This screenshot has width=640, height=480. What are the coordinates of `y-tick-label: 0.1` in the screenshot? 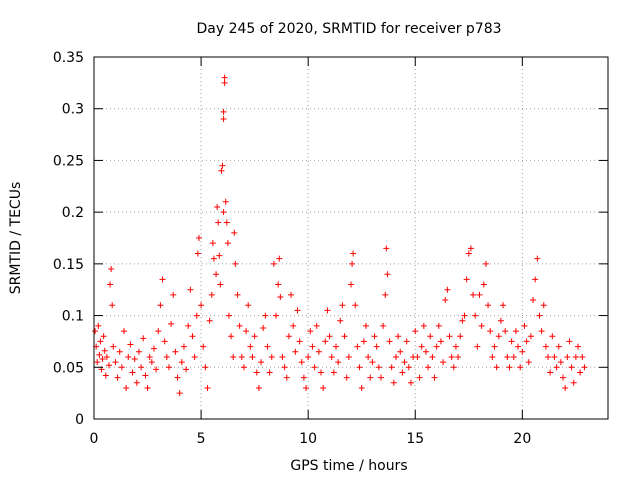 It's located at (73, 317).